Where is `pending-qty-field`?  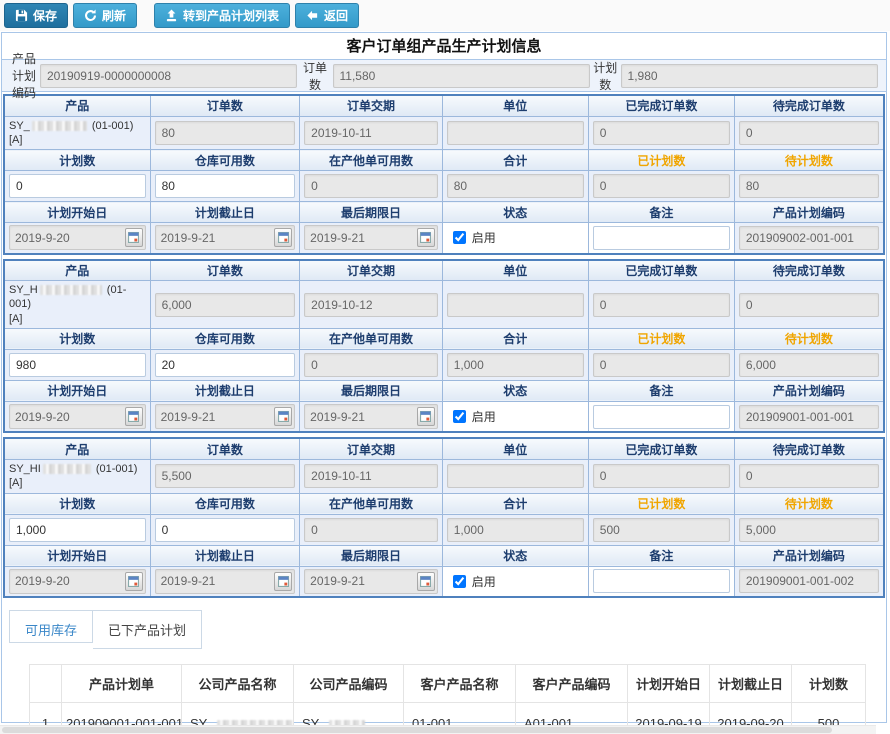
pending-qty-field is located at coordinates (808, 476).